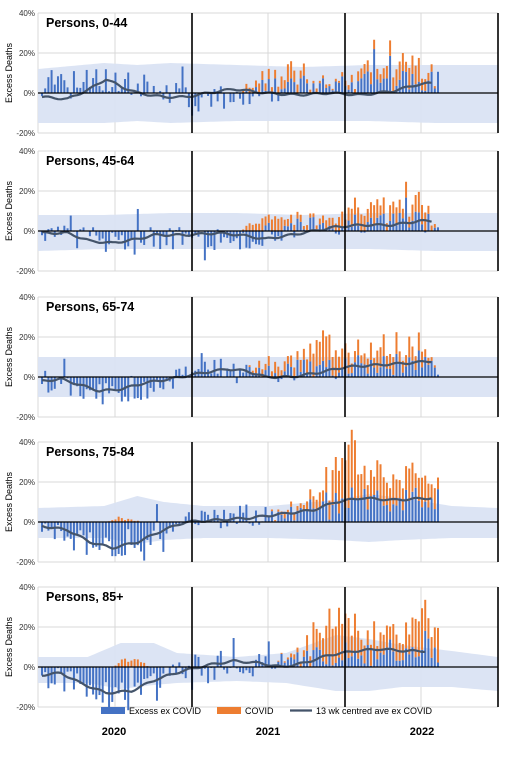 This screenshot has width=523, height=771. Describe the element at coordinates (9, 501) in the screenshot. I see `y-axis-label: Excess Deaths` at that location.